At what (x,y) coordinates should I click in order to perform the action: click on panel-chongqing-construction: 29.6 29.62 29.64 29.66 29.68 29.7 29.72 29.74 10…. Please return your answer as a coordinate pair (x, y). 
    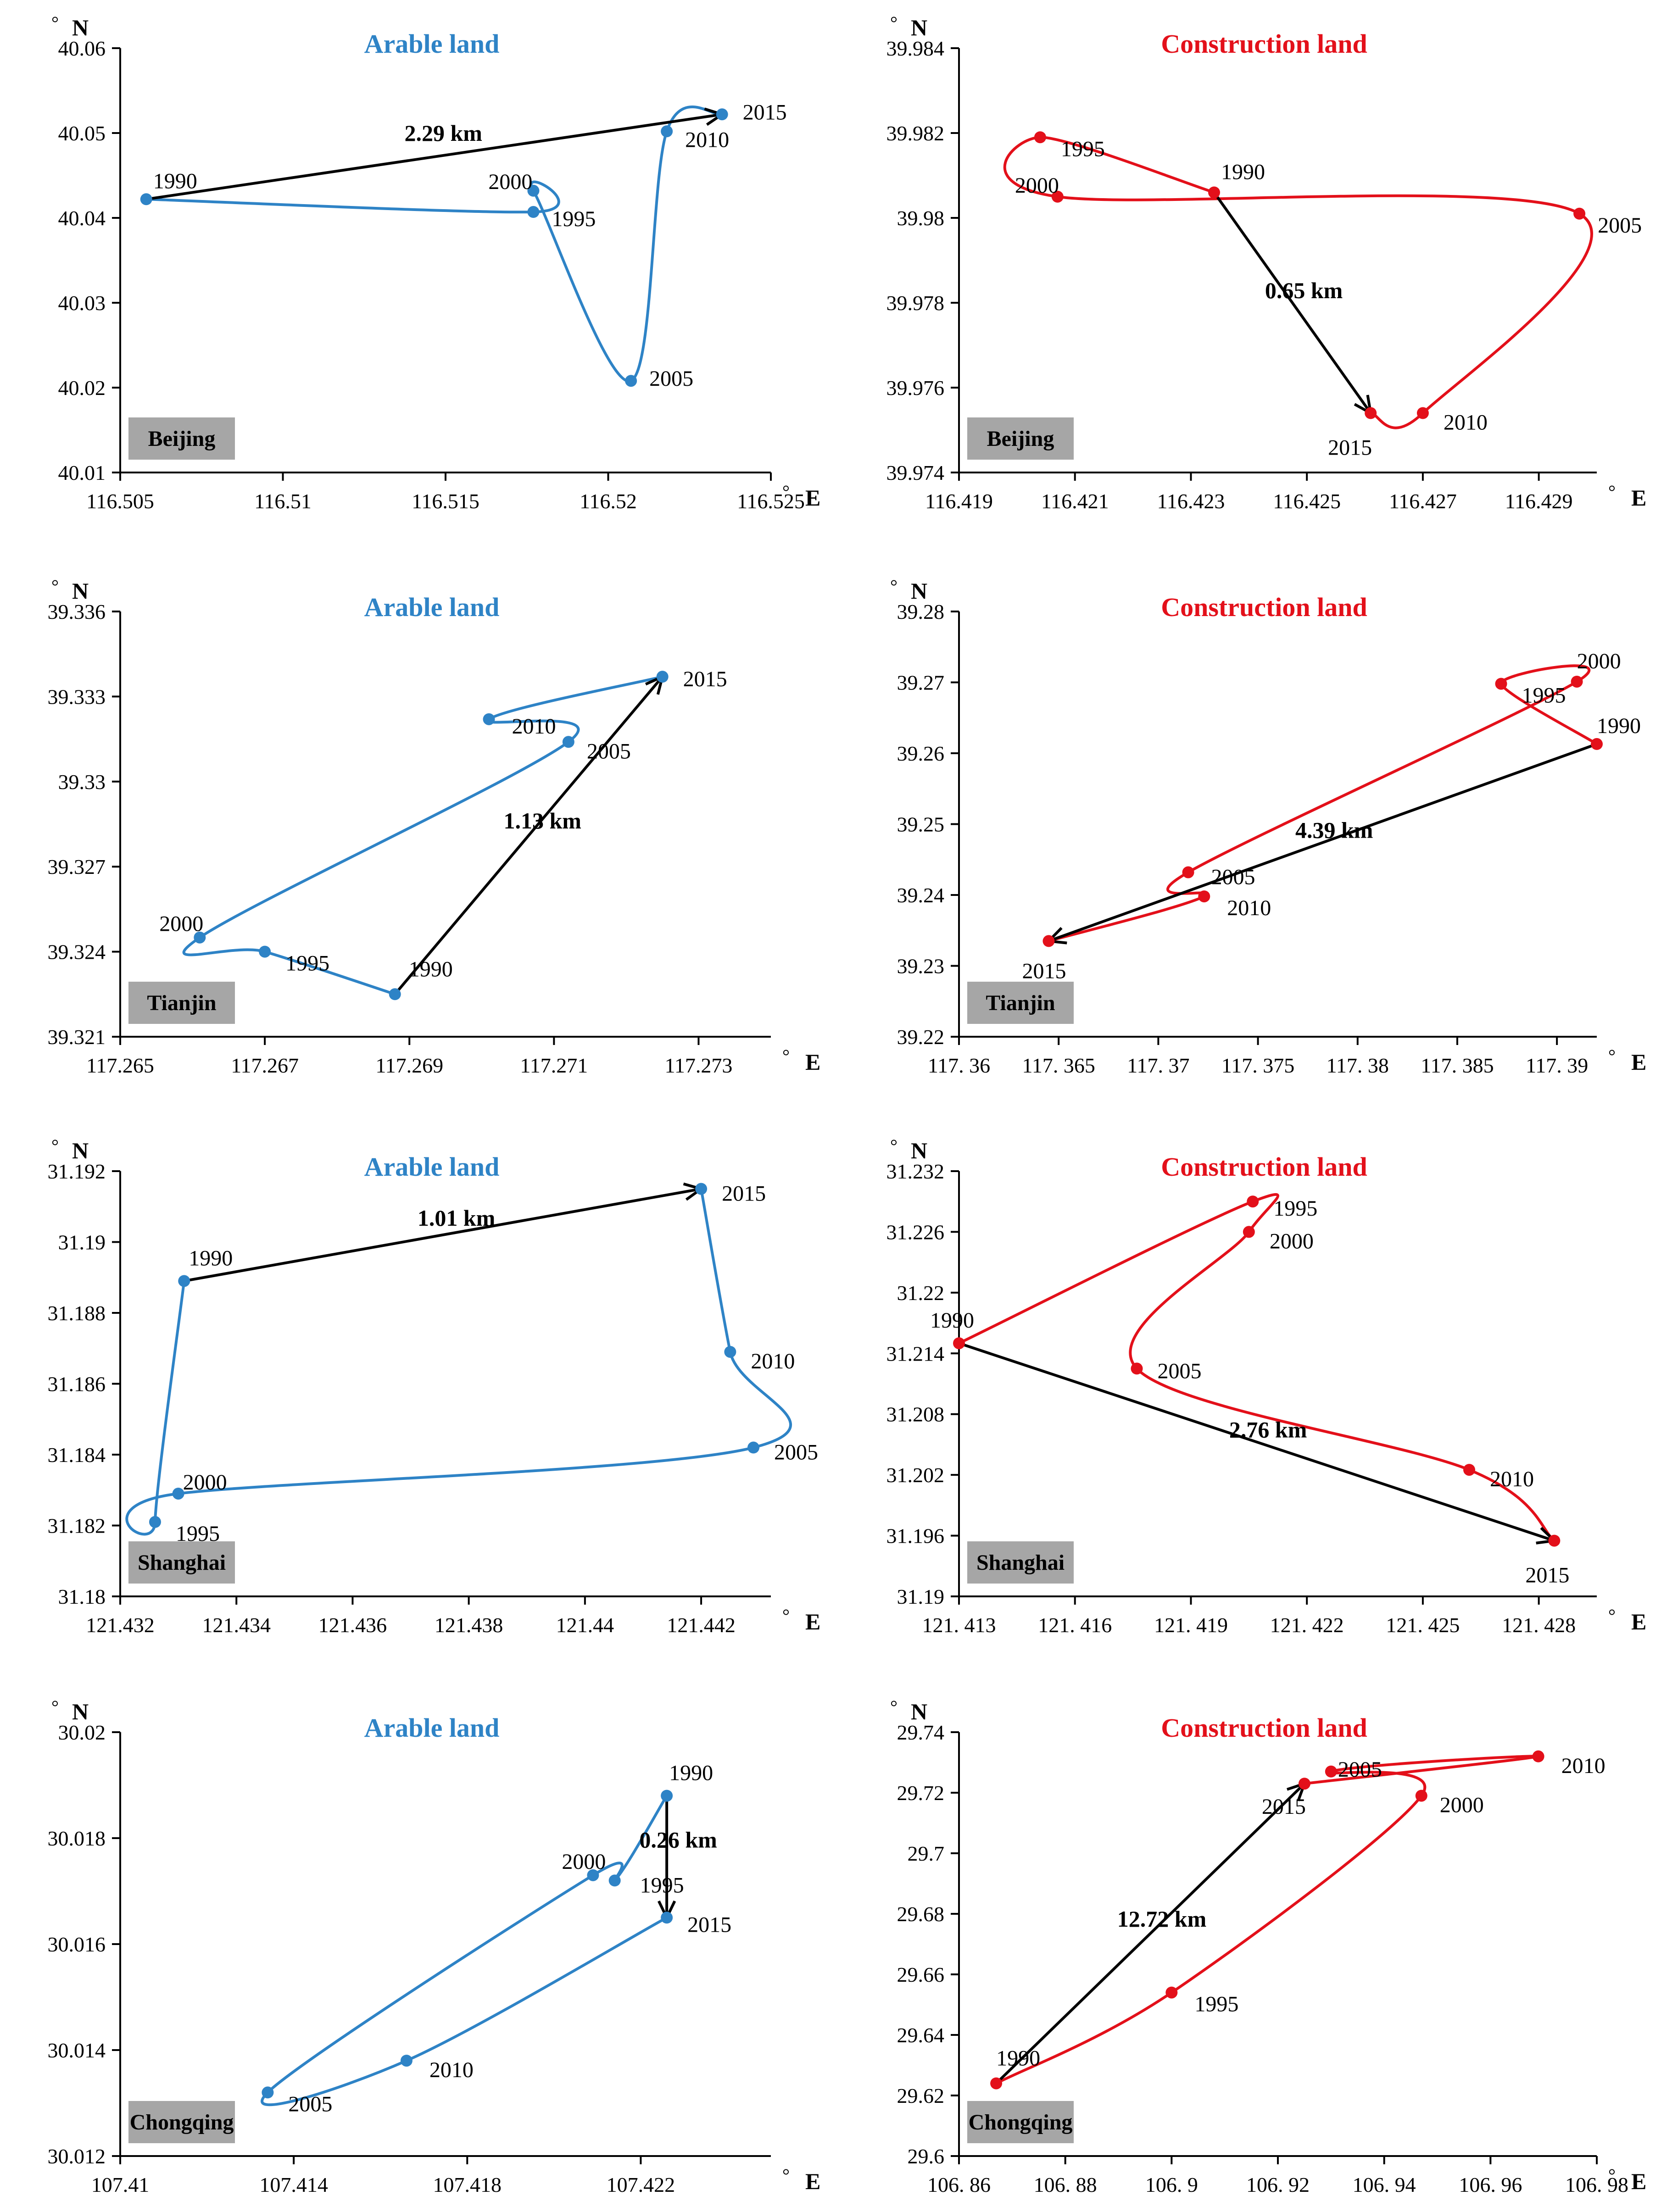
    Looking at the image, I should click on (1268, 1946).